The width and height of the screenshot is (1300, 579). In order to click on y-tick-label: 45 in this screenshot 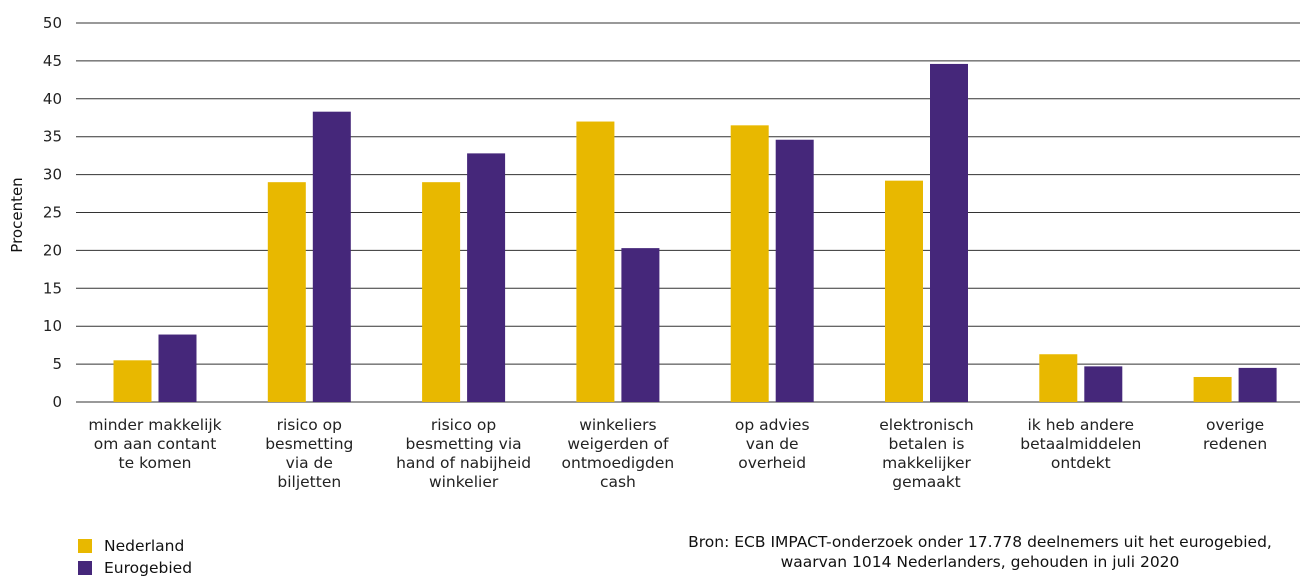, I will do `click(52, 61)`.